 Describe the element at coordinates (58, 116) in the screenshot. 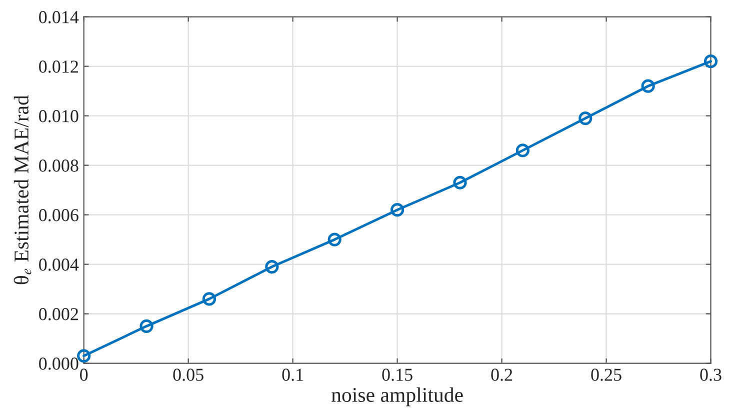

I see `y-tick-label: 0.010` at that location.